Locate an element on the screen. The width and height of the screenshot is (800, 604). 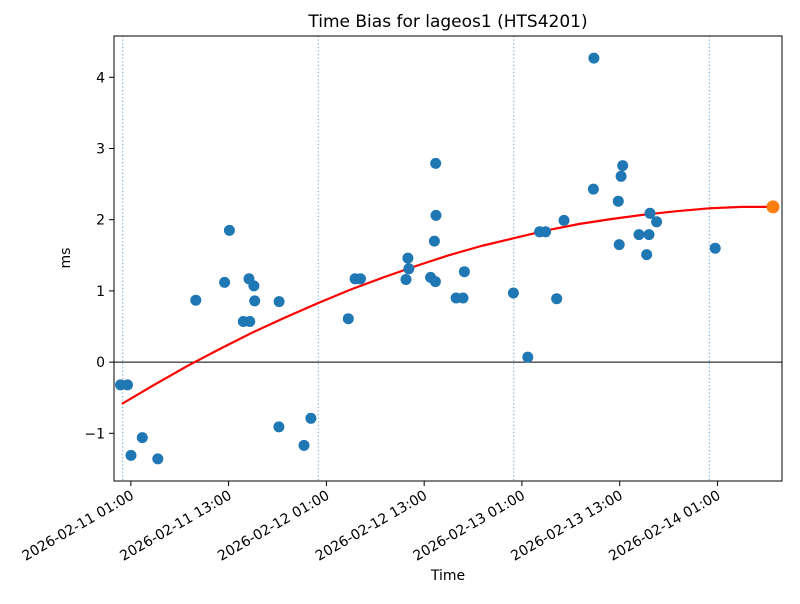
y-tick-label: 2 is located at coordinates (100, 221).